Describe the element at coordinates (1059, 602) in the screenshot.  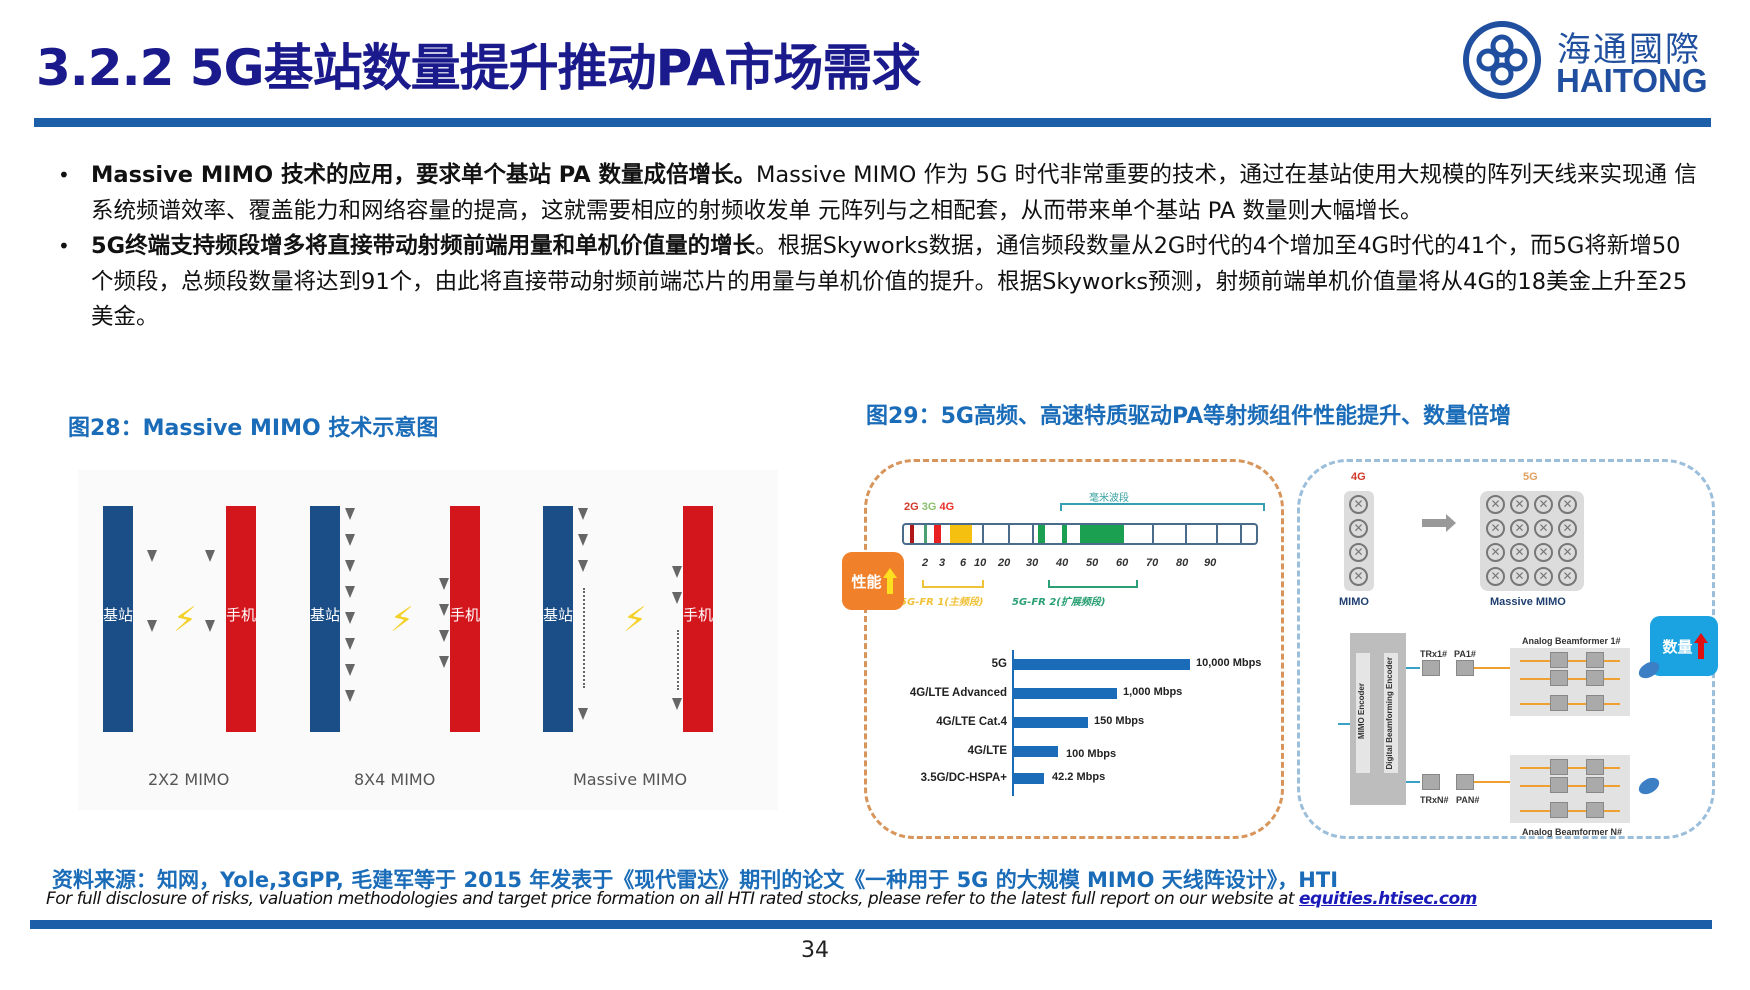
I see `fr2-label: 5G-FR 2(扩展频段)` at that location.